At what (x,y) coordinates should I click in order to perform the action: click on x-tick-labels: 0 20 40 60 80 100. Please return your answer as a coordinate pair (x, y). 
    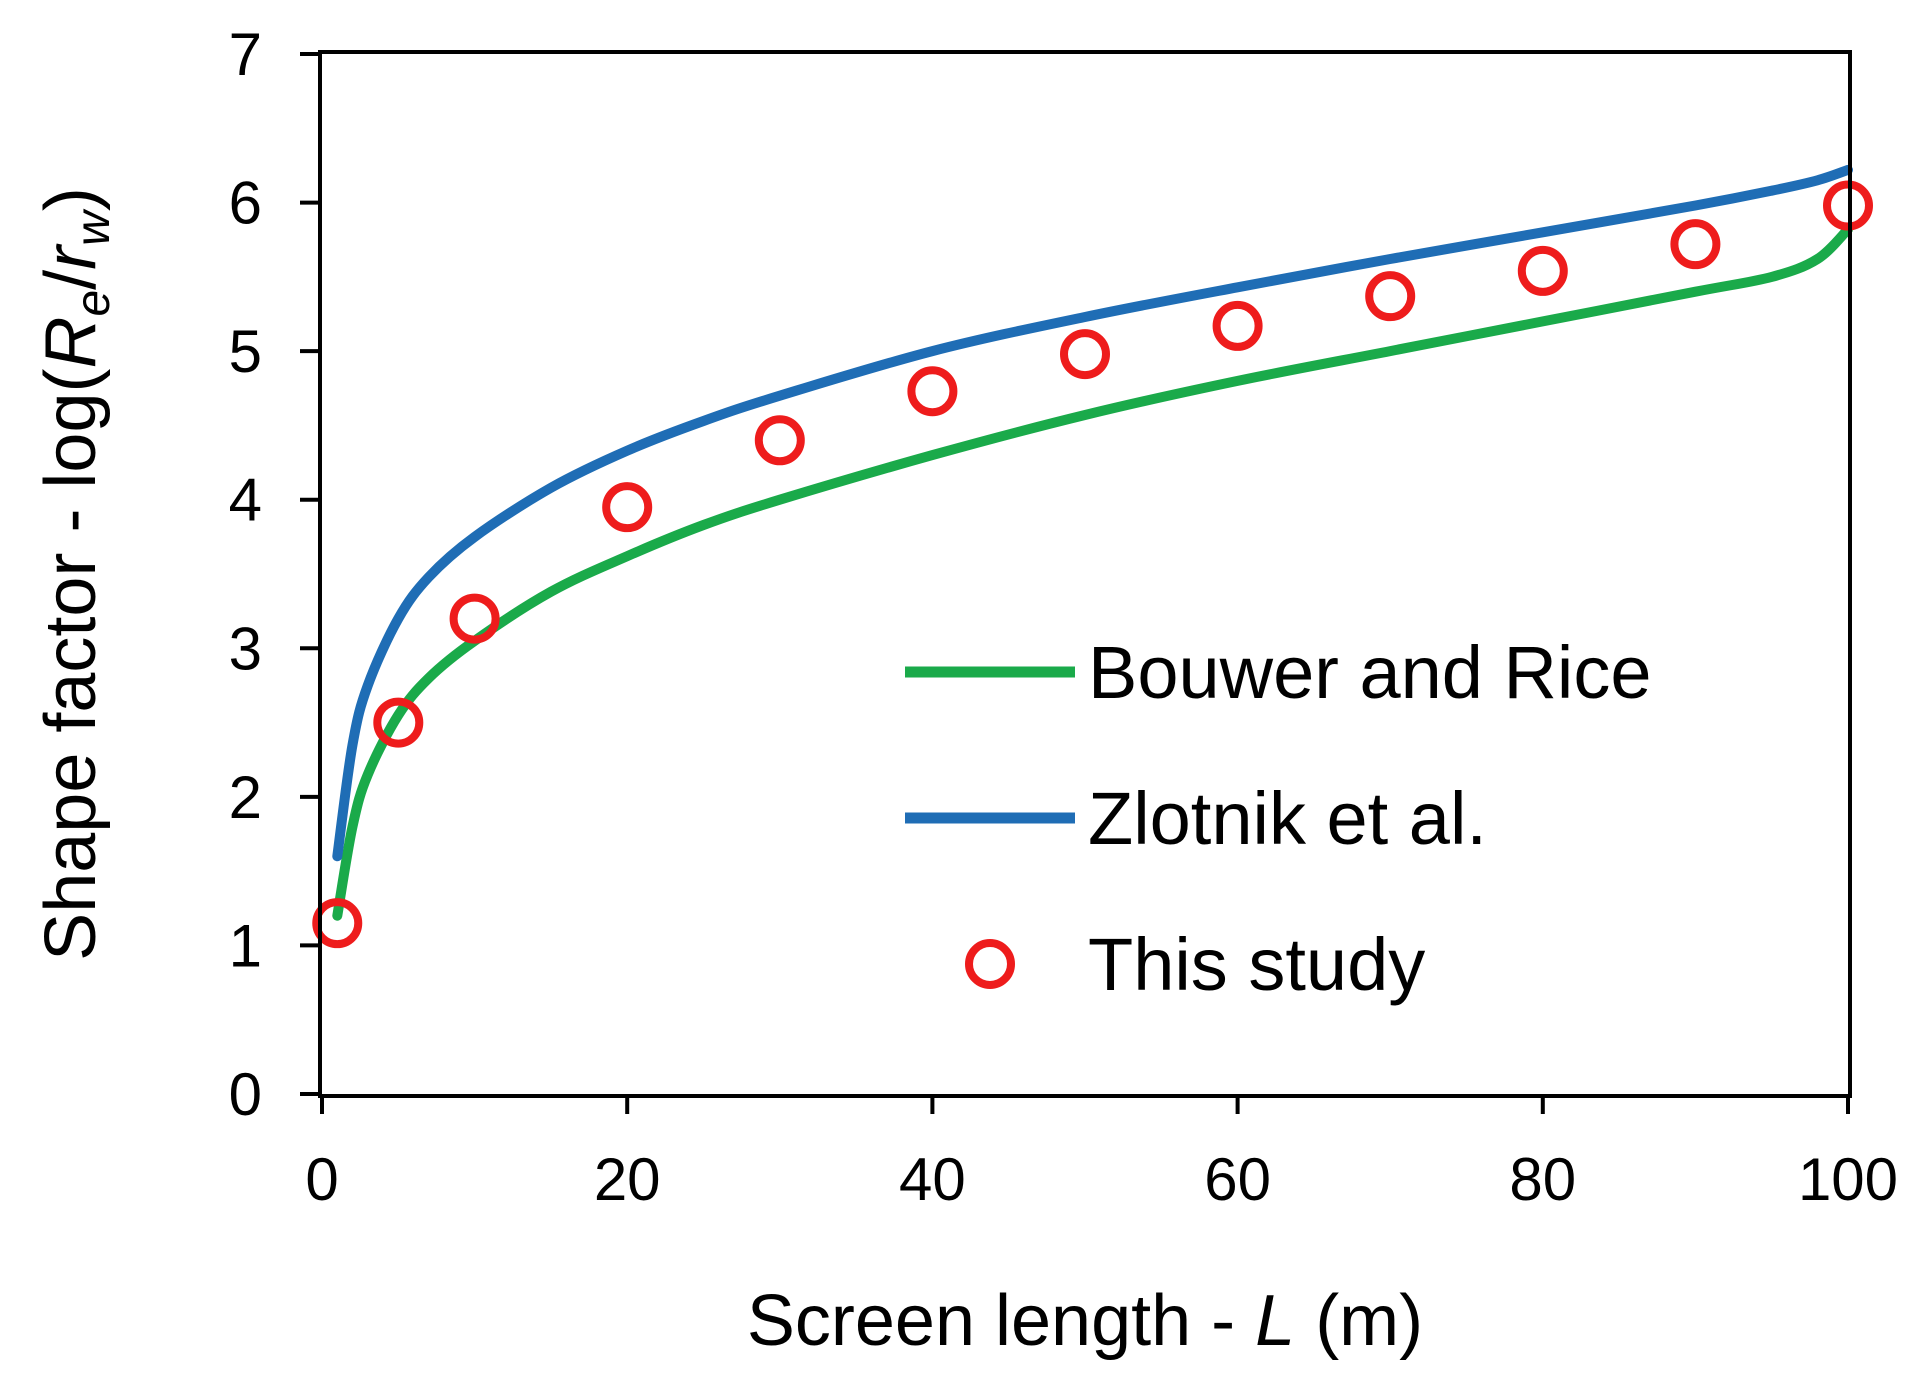
    Looking at the image, I should click on (1101, 1179).